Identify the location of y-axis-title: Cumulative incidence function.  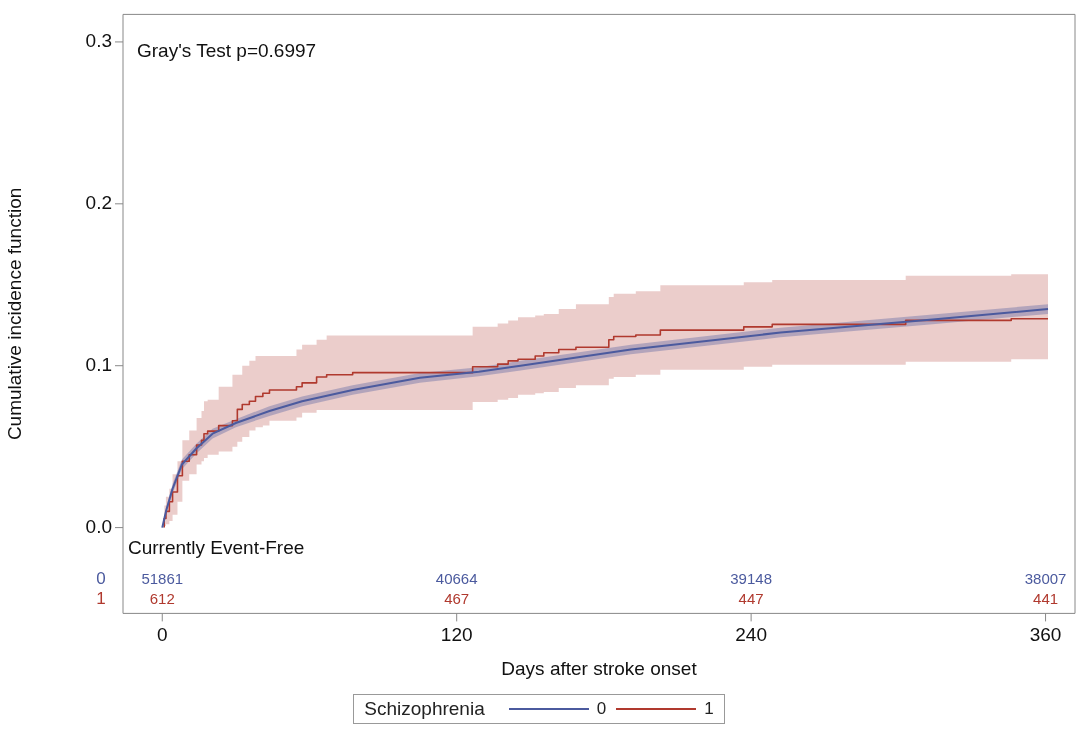
(14, 314).